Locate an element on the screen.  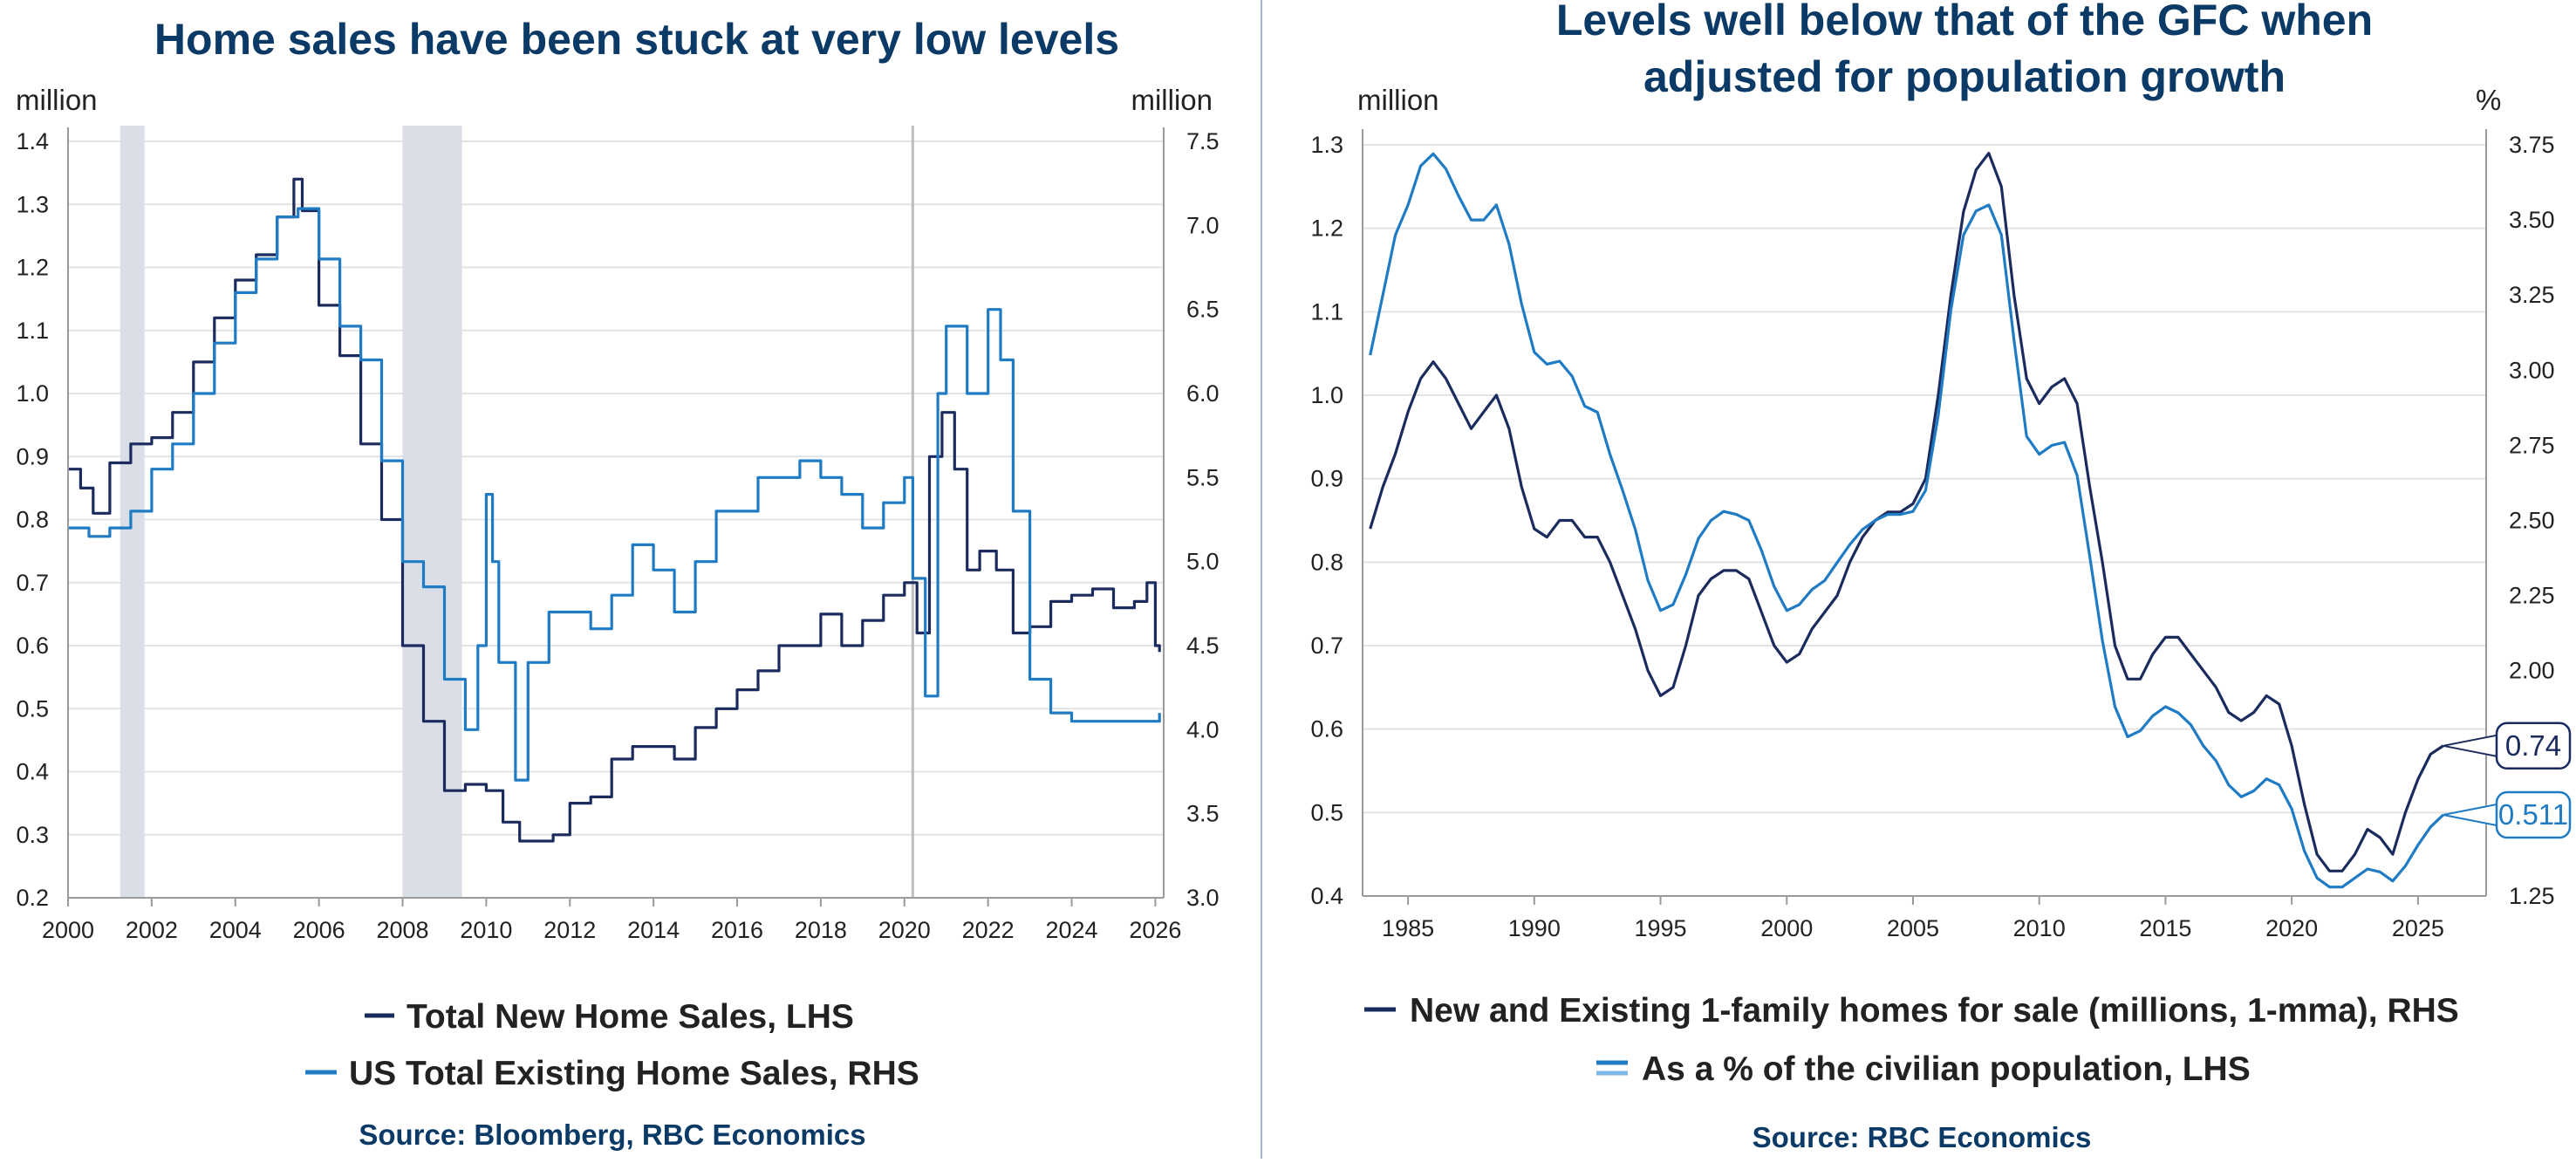
x-tick-label: 2022 is located at coordinates (988, 930).